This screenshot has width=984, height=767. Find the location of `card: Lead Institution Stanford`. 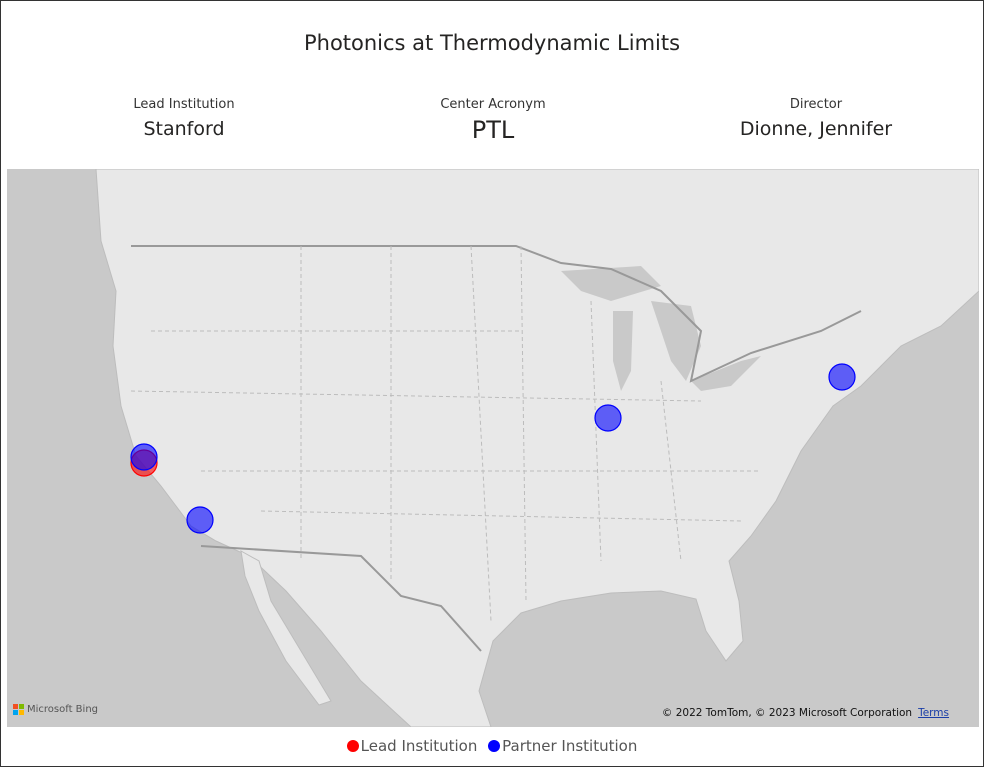

card: Lead Institution Stanford is located at coordinates (184, 118).